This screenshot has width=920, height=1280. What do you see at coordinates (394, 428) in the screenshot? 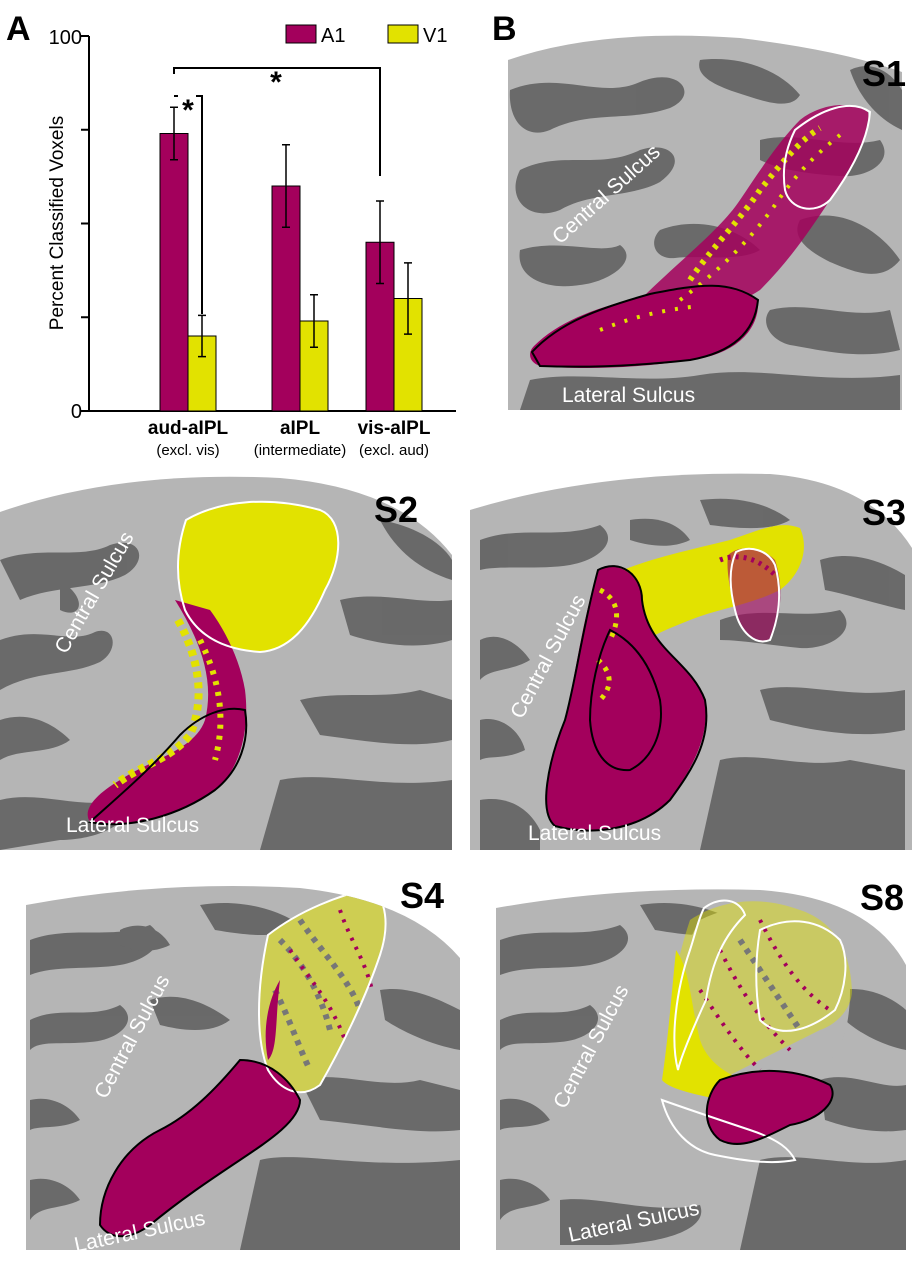
I see `category-label: vis-aIPL` at bounding box center [394, 428].